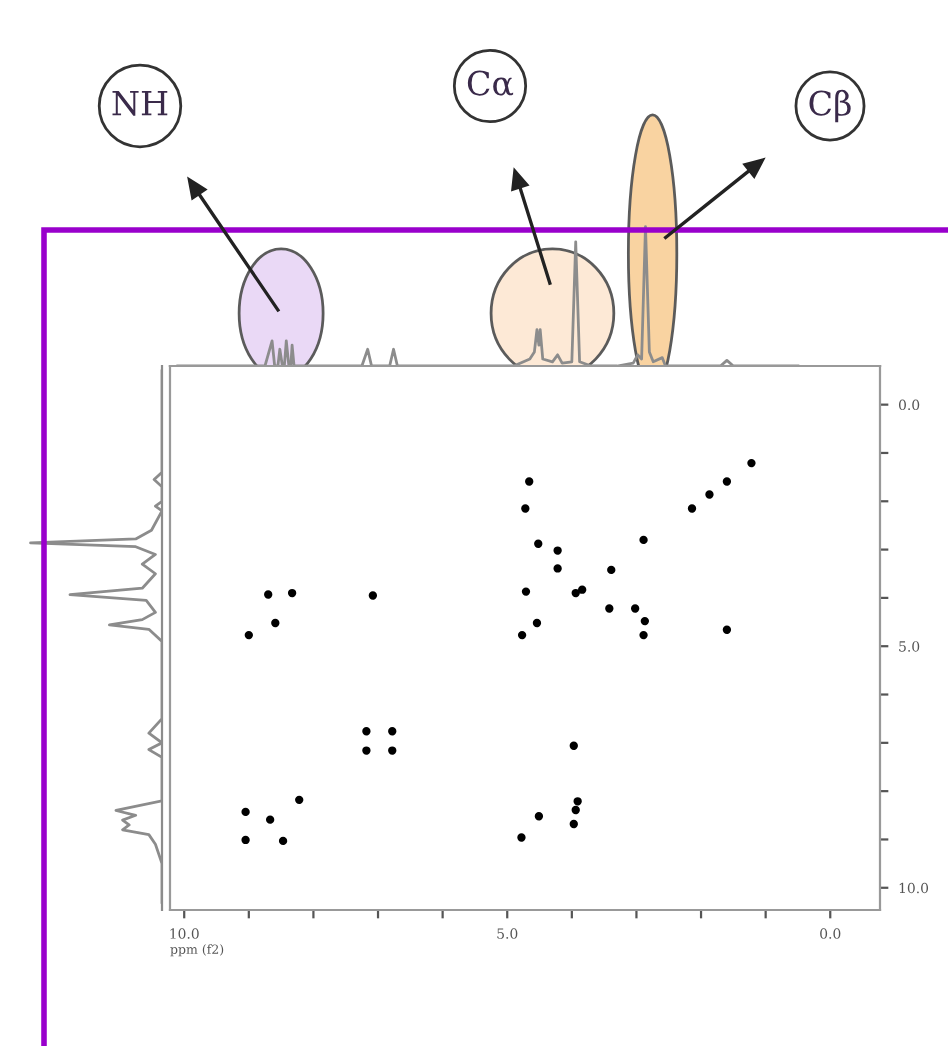 The image size is (948, 1046). Describe the element at coordinates (490, 83) in the screenshot. I see `text: Cα` at that location.